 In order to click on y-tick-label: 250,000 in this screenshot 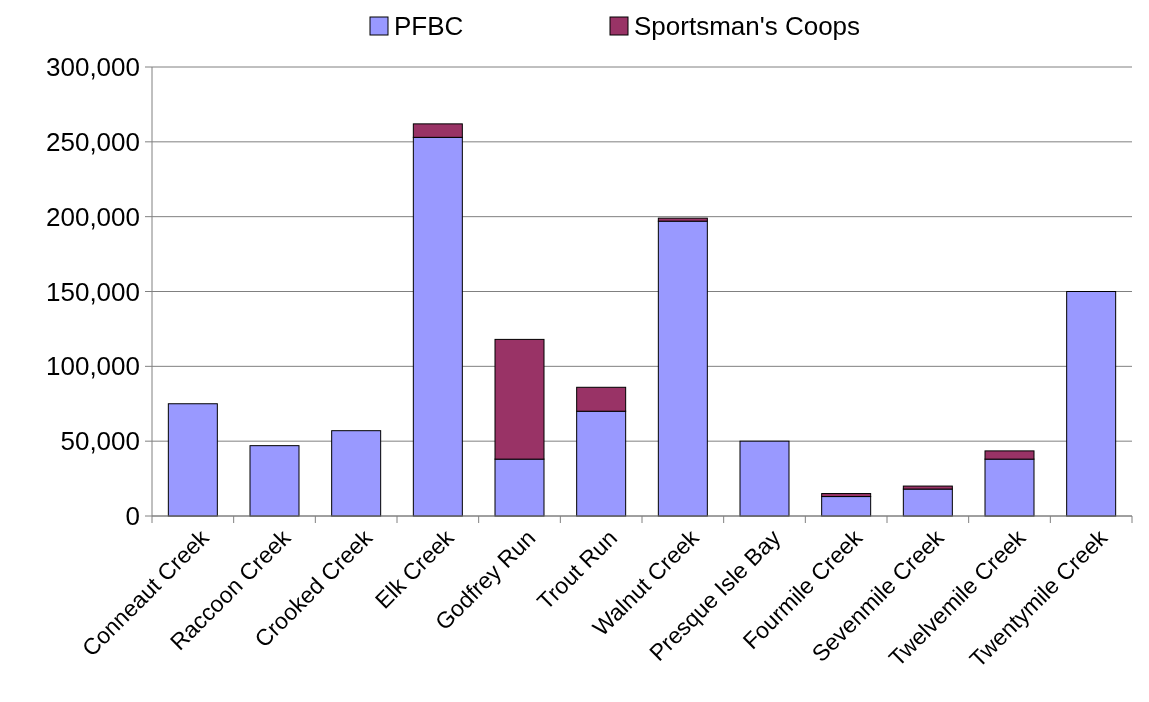, I will do `click(93, 141)`.